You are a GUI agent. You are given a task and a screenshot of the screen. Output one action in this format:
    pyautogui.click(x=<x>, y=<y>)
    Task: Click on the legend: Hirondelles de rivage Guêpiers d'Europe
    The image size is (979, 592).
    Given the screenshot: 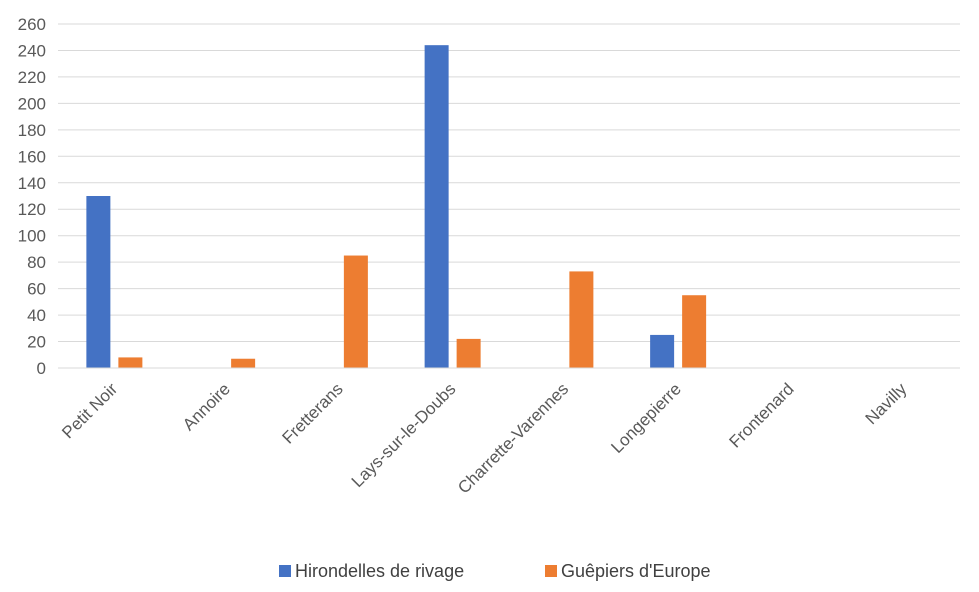 What is the action you would take?
    pyautogui.click(x=495, y=571)
    